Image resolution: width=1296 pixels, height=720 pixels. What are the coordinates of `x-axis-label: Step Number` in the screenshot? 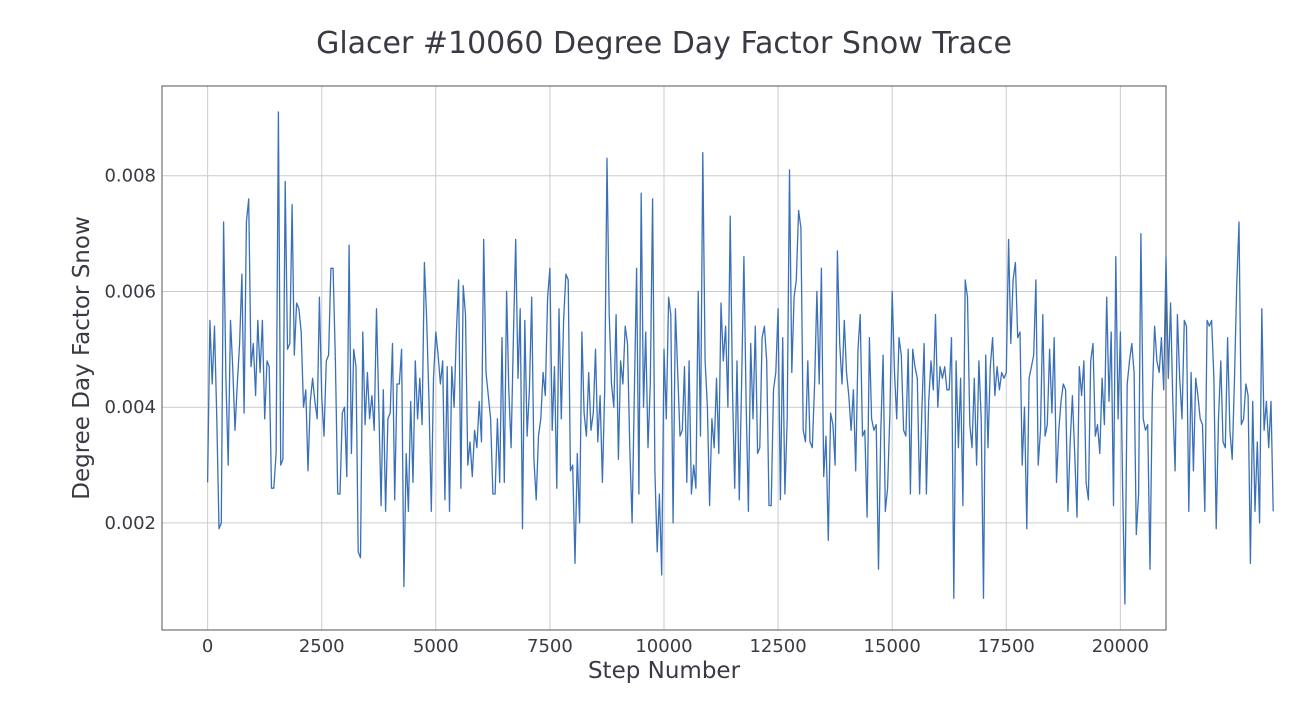 It's located at (664, 671).